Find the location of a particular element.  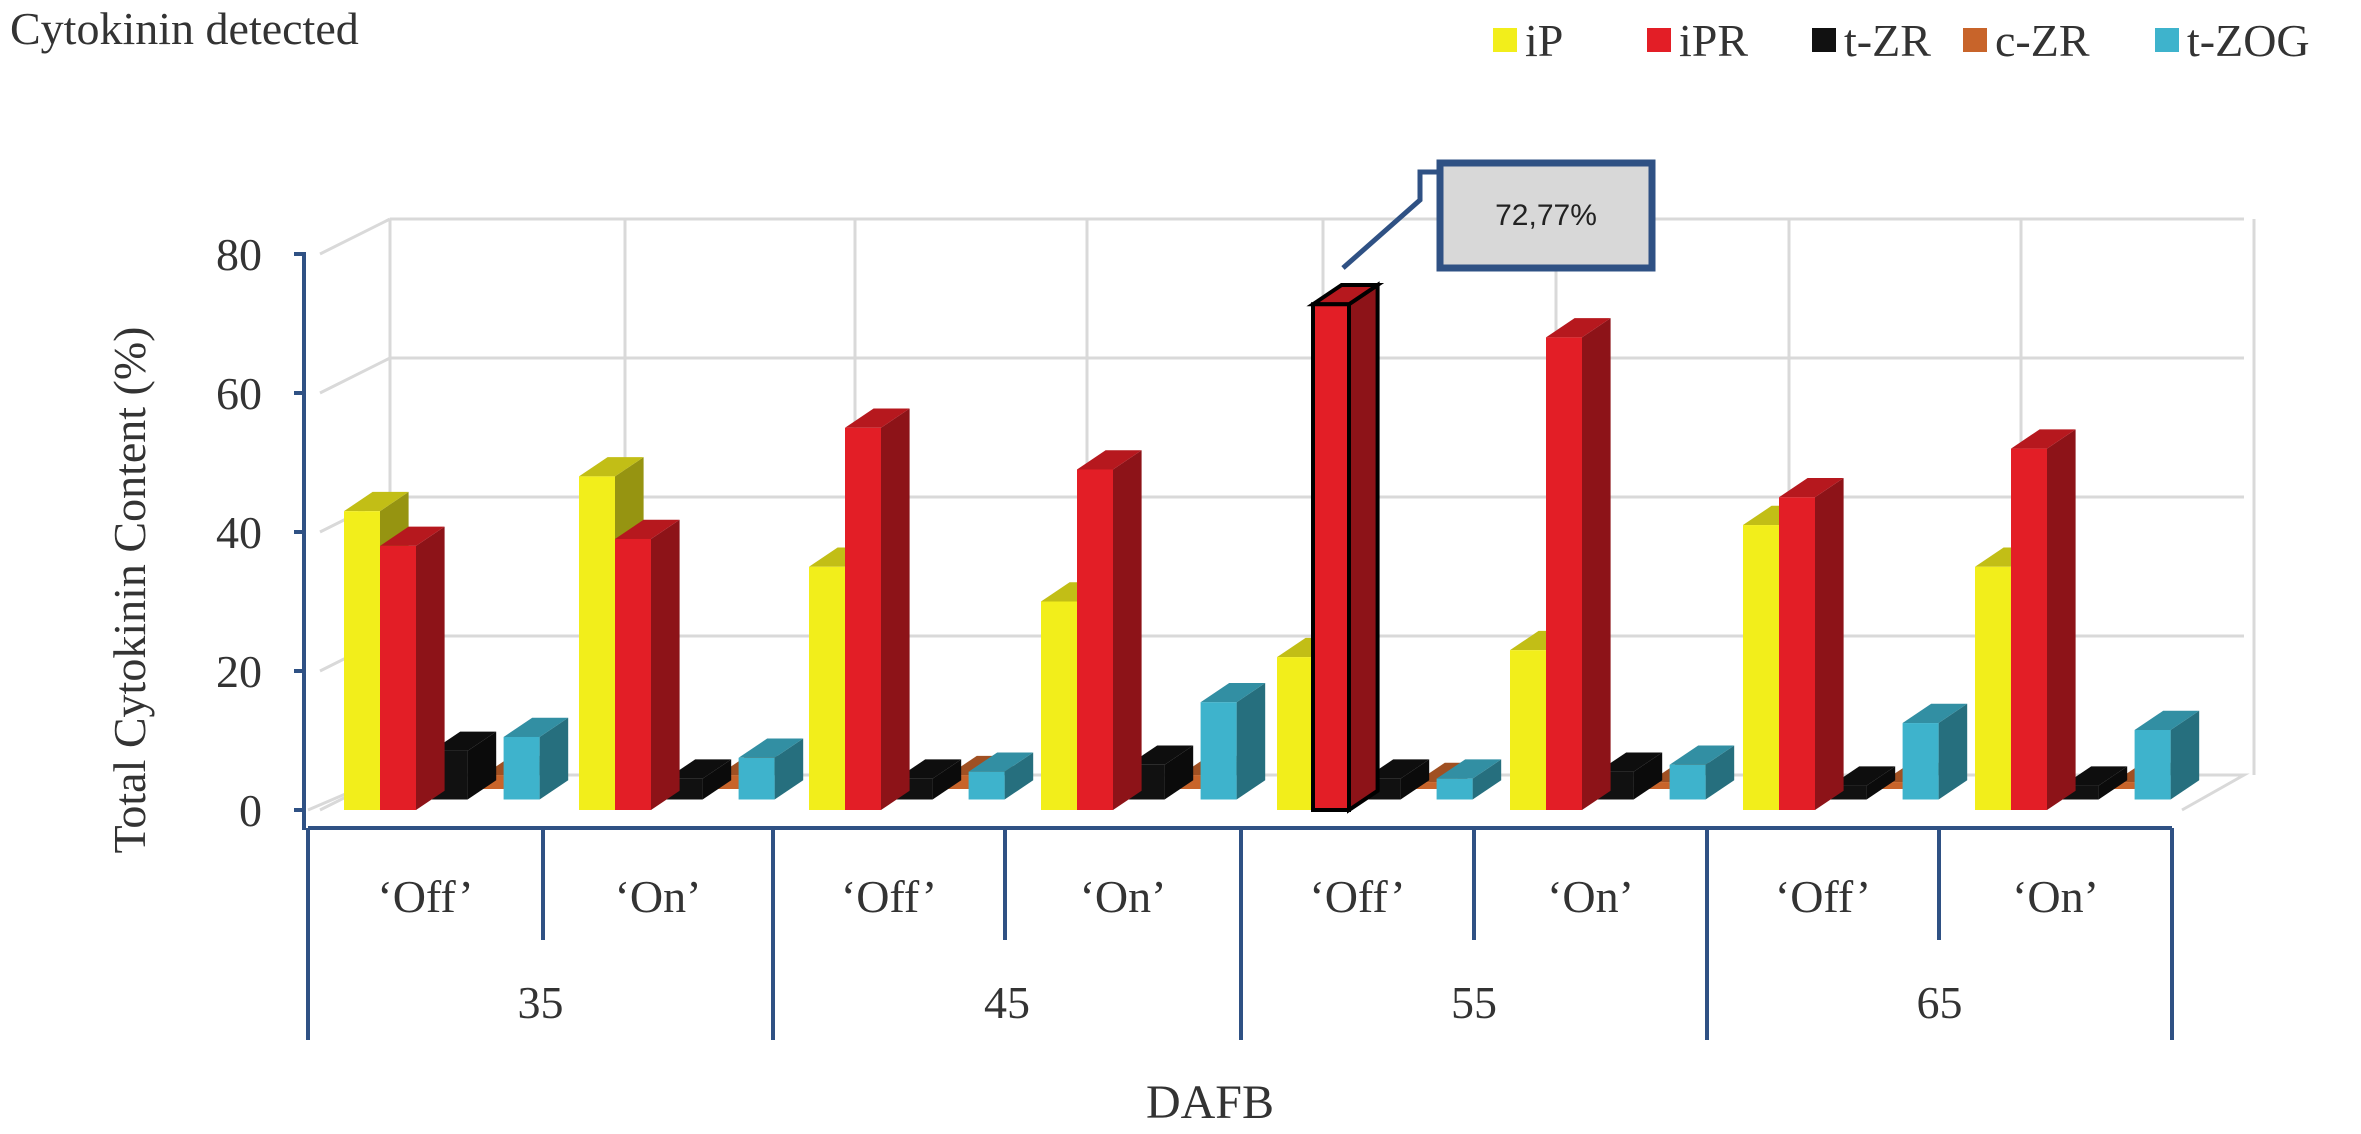

y-axis-title: Total Cytokinin Content (%) is located at coordinates (129, 589).